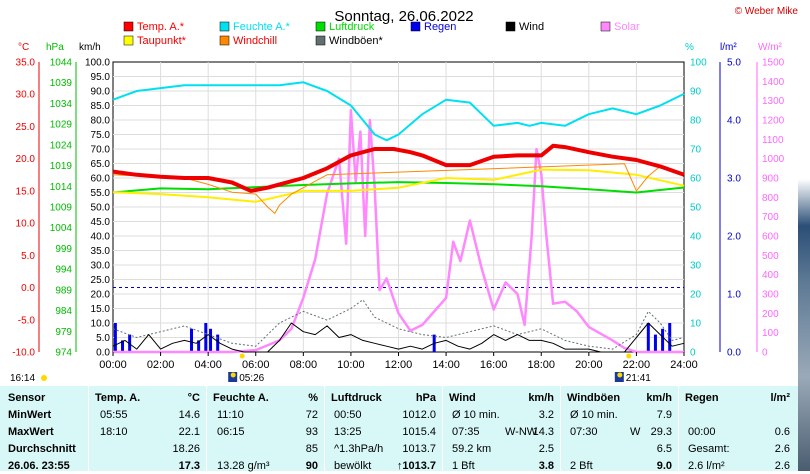 This screenshot has width=810, height=474. Describe the element at coordinates (30, 415) in the screenshot. I see `stats-row-label: MinWert` at that location.